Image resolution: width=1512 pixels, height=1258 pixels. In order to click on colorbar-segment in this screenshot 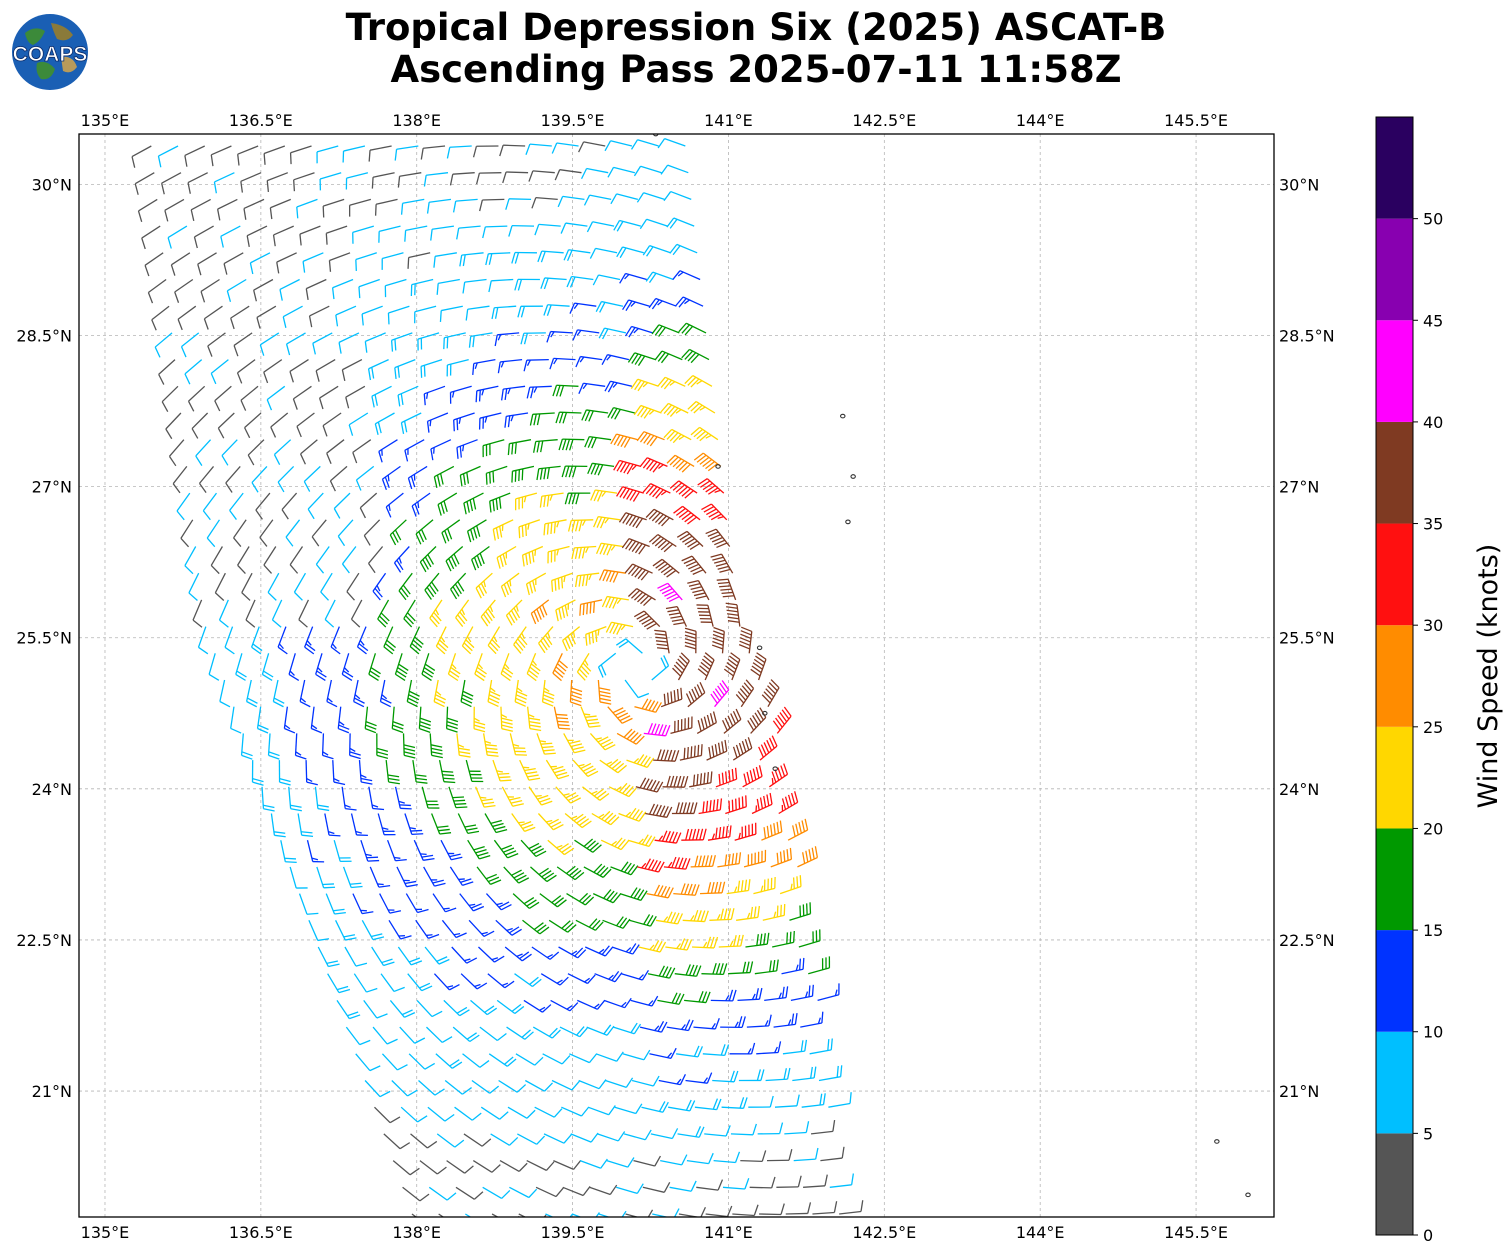, I will do `click(1394, 574)`.